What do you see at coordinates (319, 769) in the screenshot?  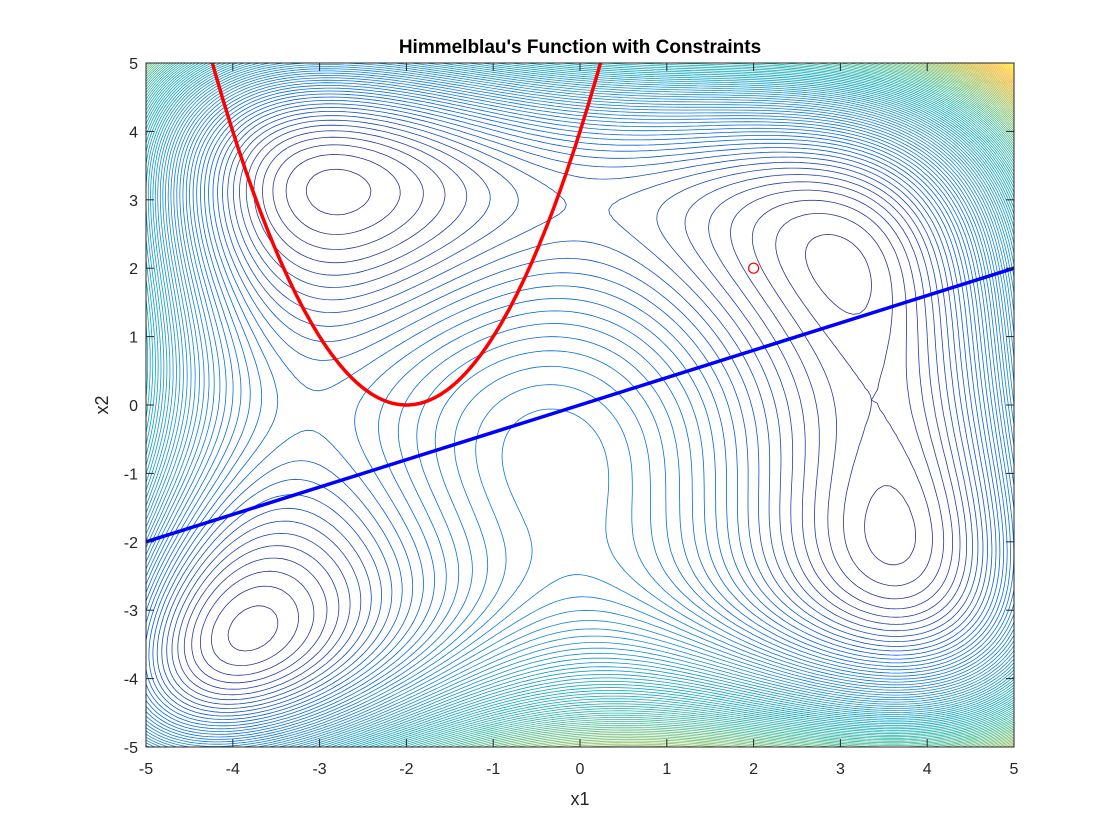 I see `x-tick-label: -3` at bounding box center [319, 769].